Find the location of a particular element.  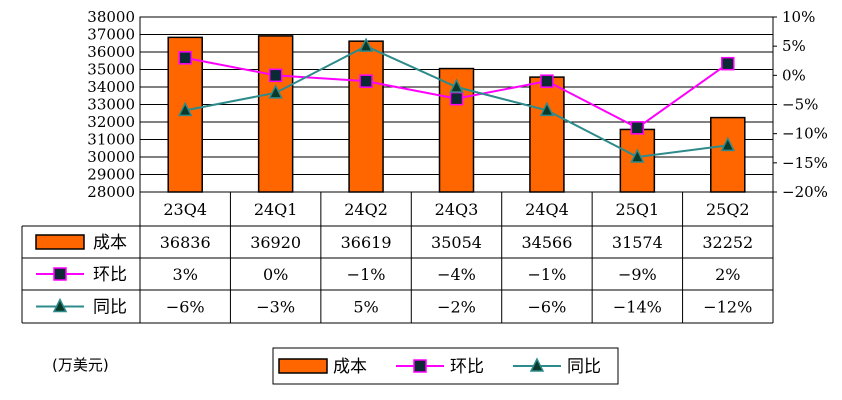

right-axis-tick-label: 0% is located at coordinates (794, 75).